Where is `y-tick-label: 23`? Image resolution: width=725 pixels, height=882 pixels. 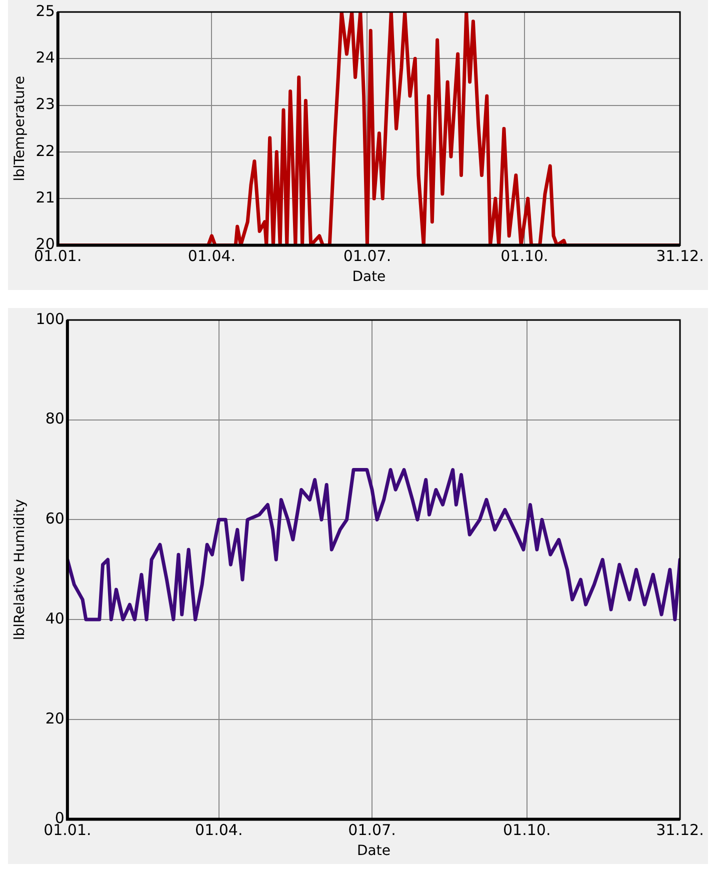
y-tick-label: 23 is located at coordinates (45, 104).